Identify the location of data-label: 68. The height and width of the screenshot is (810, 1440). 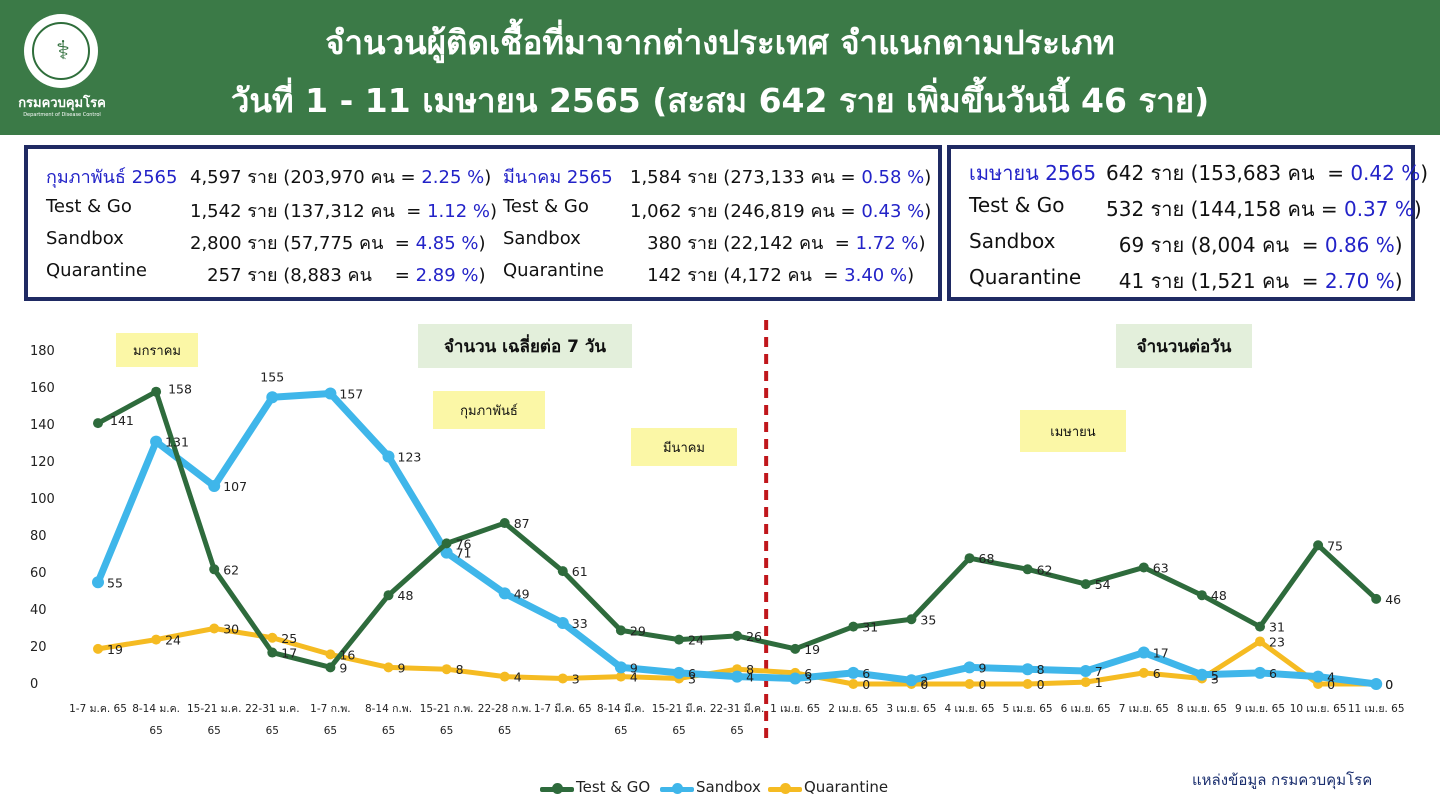
(987, 558).